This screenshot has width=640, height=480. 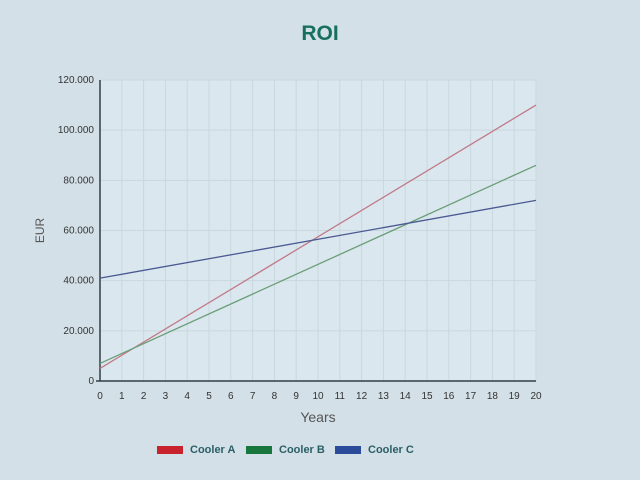 I want to click on x-tick-label: 14, so click(x=406, y=396).